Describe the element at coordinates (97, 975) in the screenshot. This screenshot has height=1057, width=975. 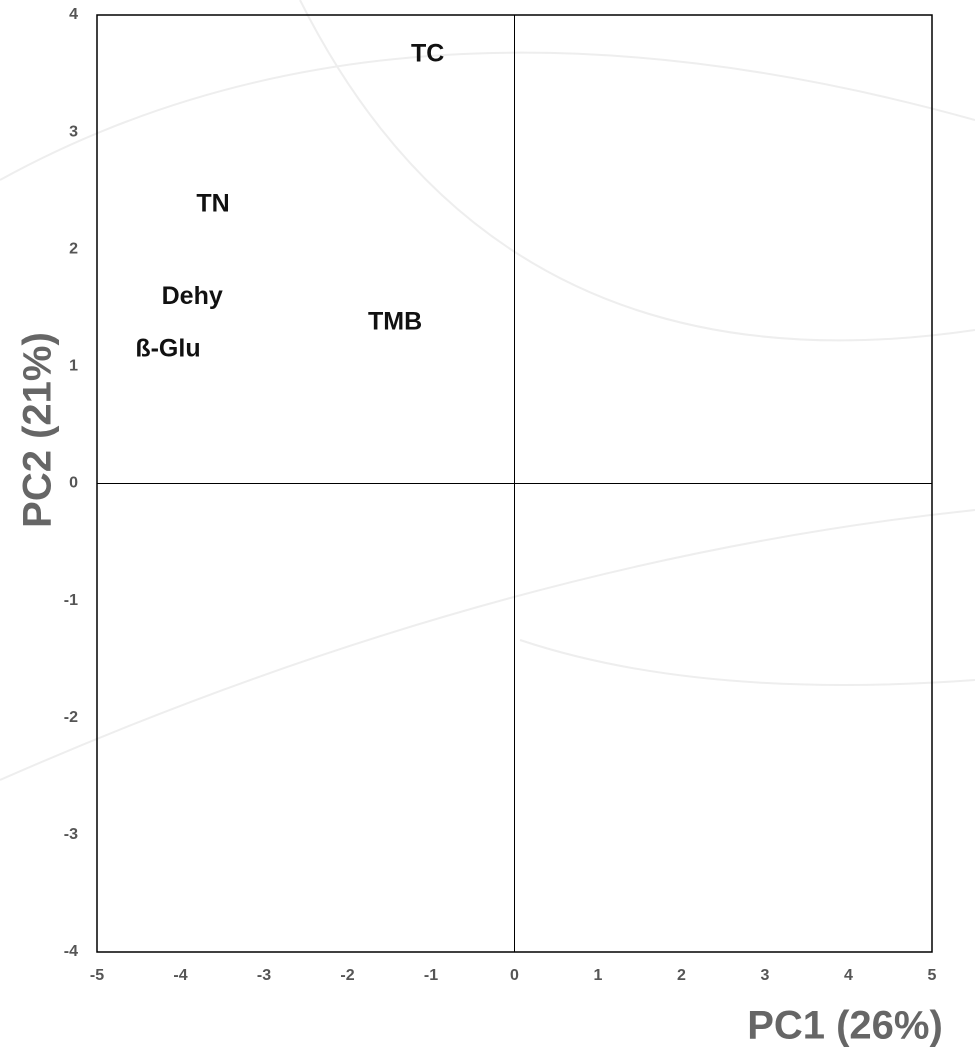
I see `x-tick-label: -5` at that location.